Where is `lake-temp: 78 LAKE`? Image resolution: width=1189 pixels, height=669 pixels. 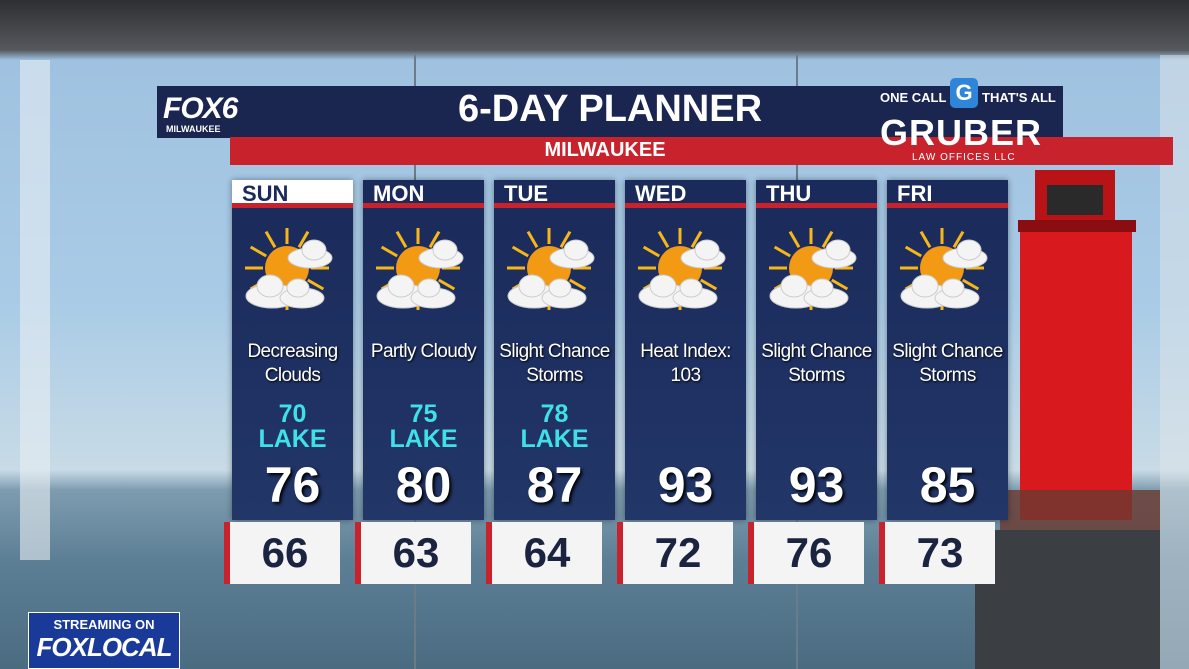 lake-temp: 78 LAKE is located at coordinates (554, 427).